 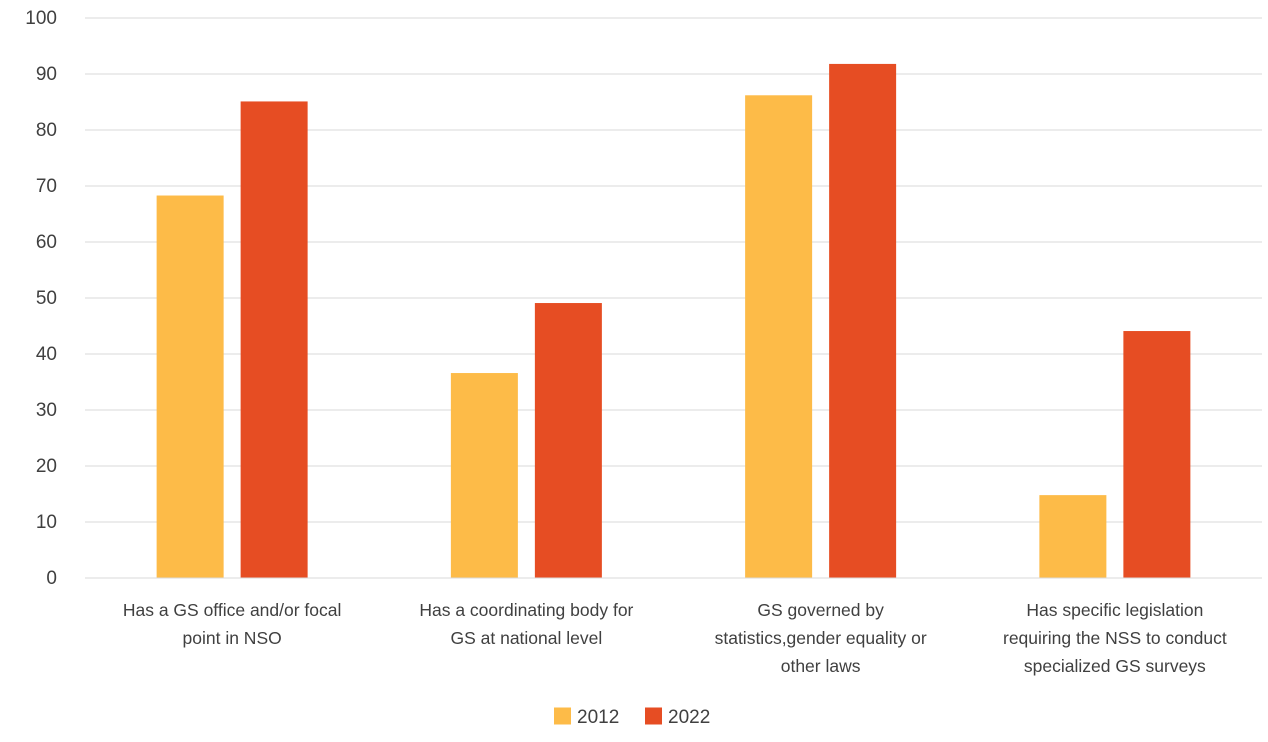 I want to click on x-category-label: requiring the NSS to conduct, so click(x=1115, y=638).